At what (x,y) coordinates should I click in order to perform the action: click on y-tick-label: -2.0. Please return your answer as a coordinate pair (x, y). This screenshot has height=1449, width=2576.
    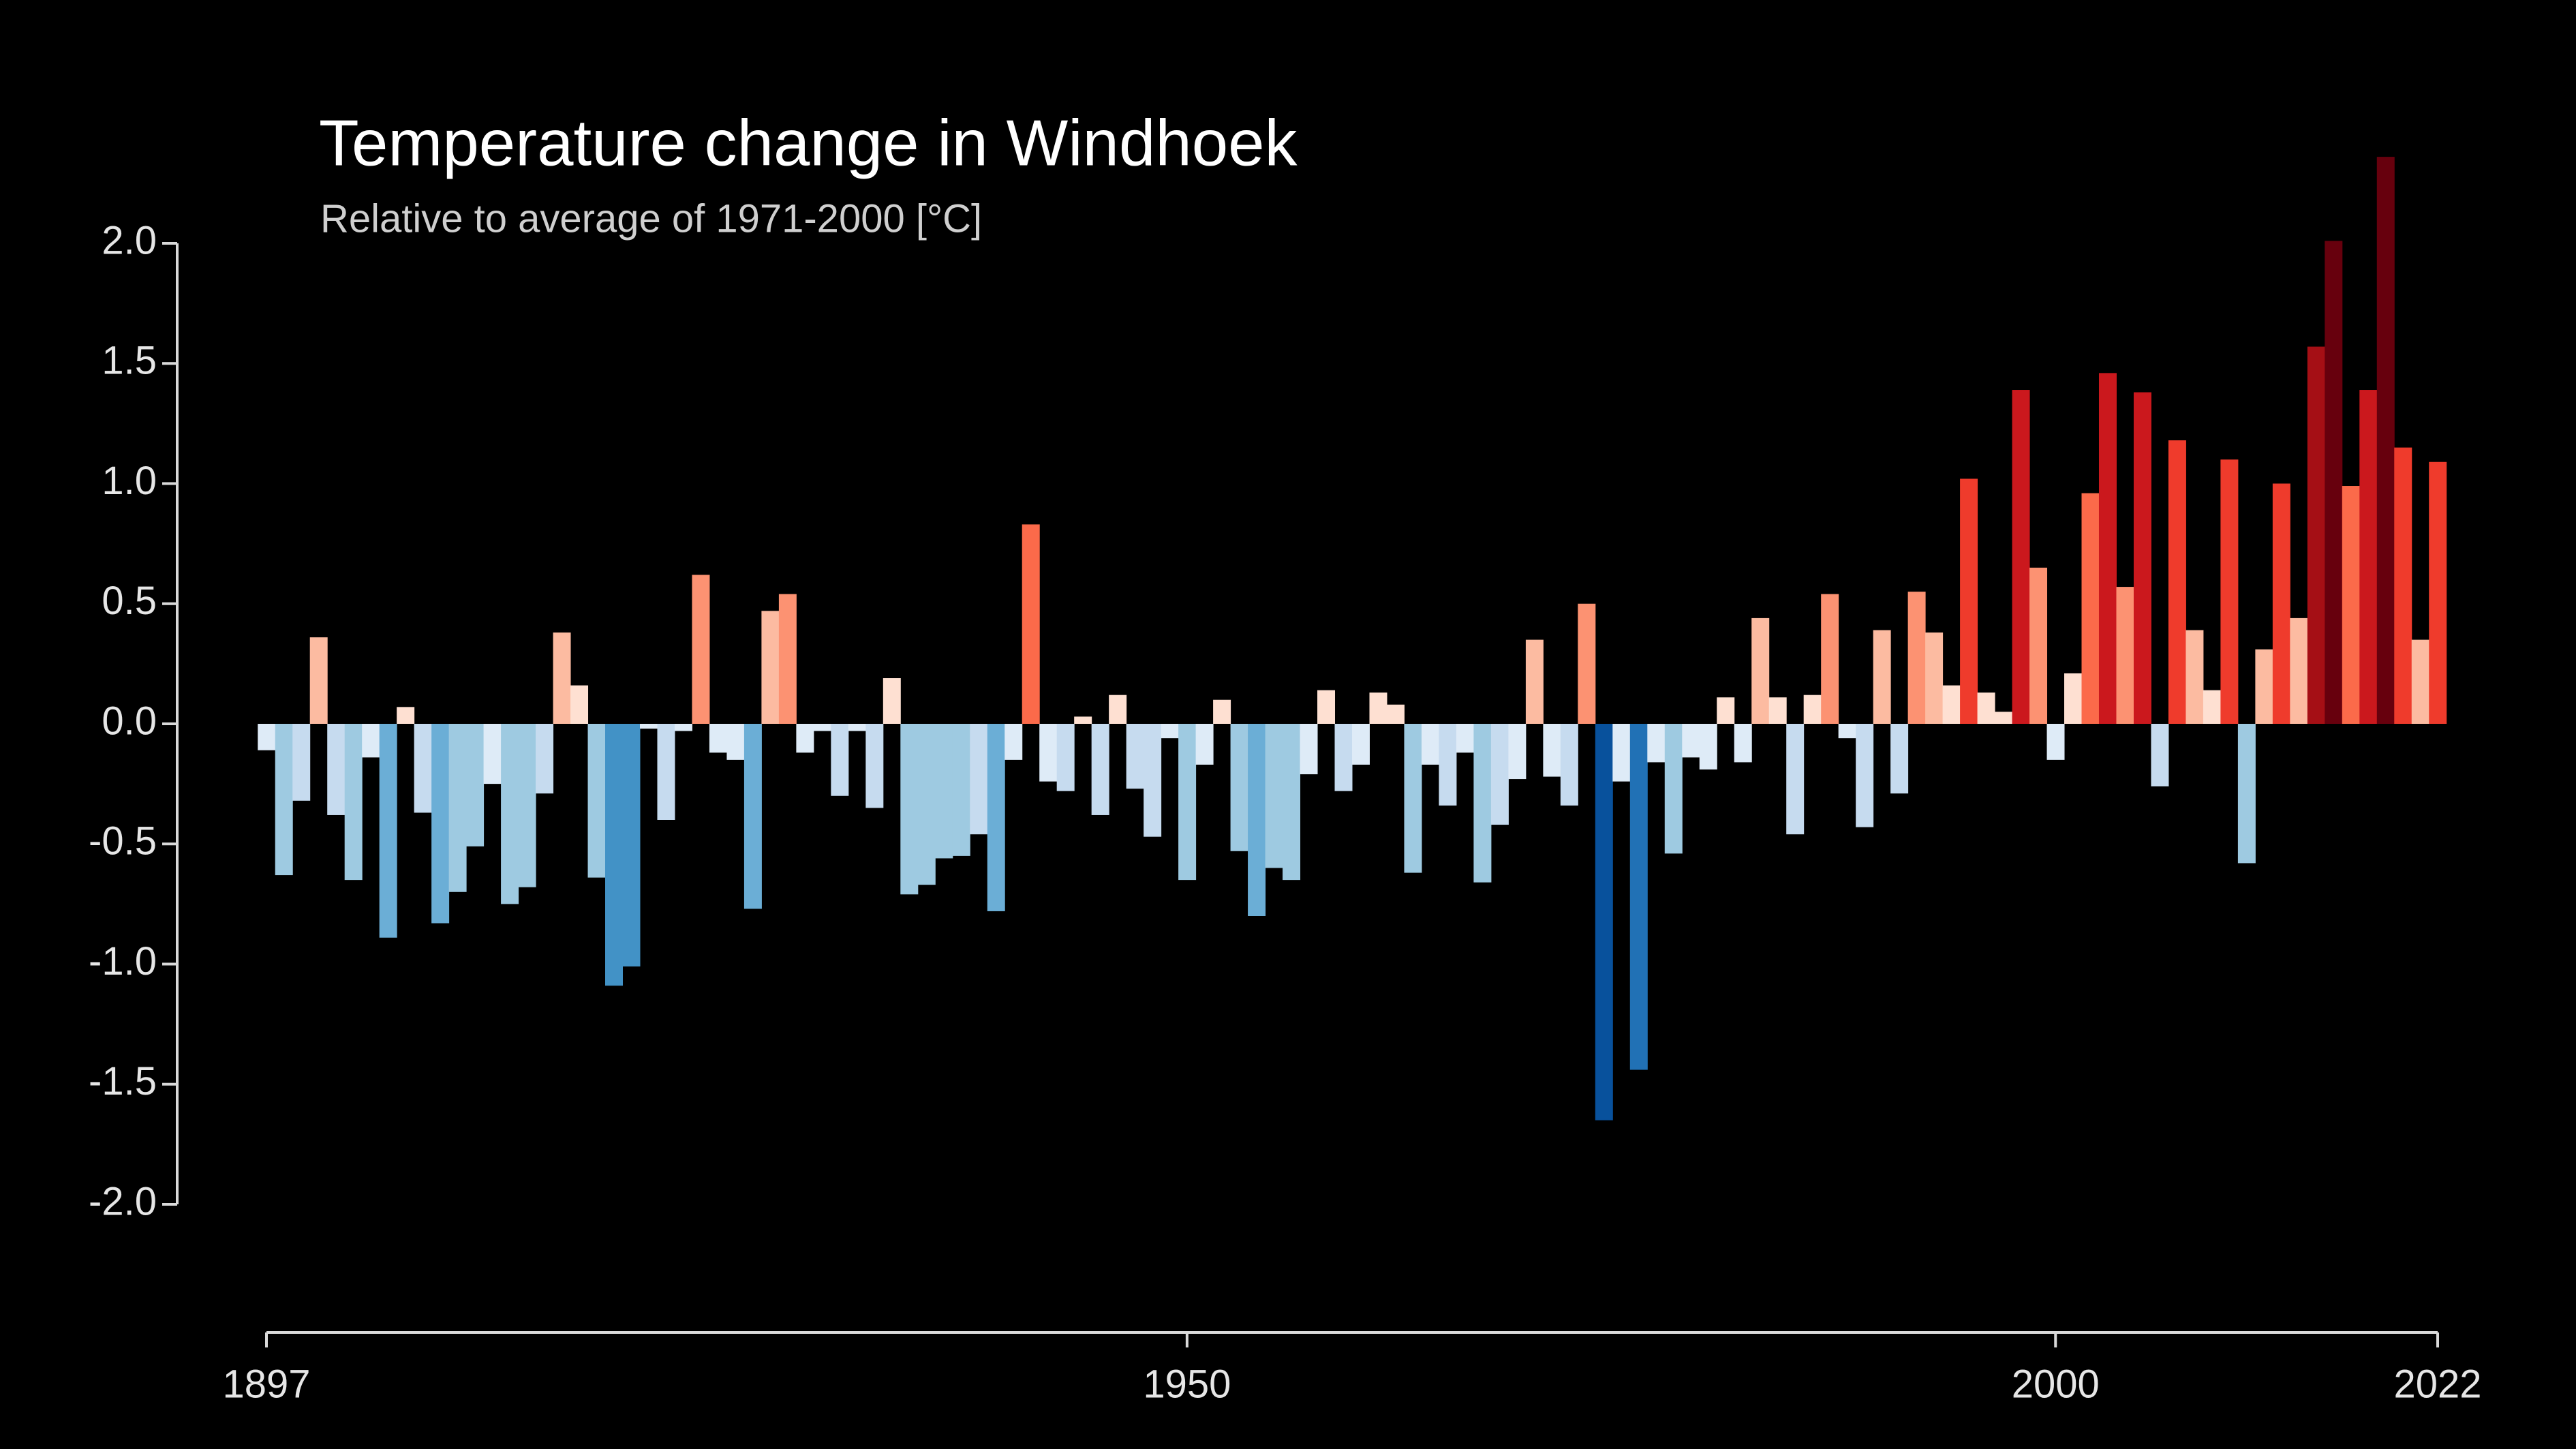
    Looking at the image, I should click on (123, 1201).